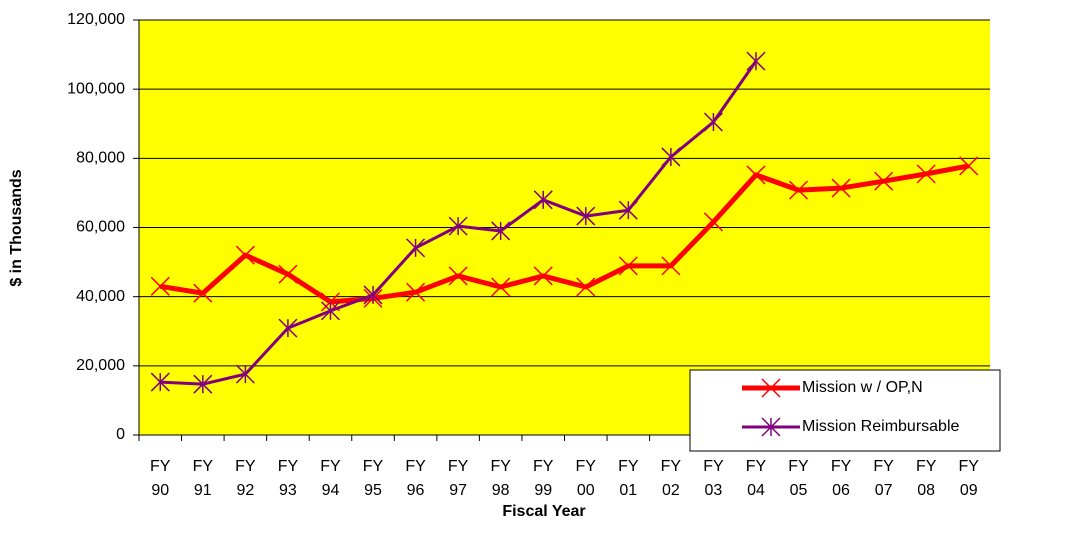 The height and width of the screenshot is (551, 1067). What do you see at coordinates (245, 478) in the screenshot?
I see `x-tick-label: FY 92` at bounding box center [245, 478].